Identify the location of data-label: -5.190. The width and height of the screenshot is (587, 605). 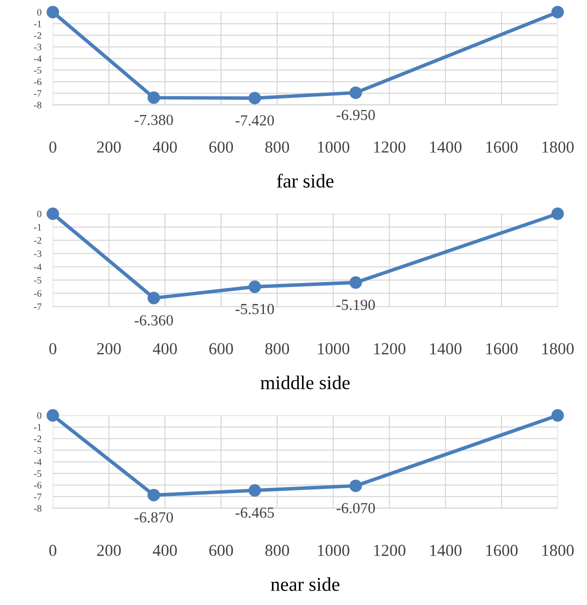
(355, 305).